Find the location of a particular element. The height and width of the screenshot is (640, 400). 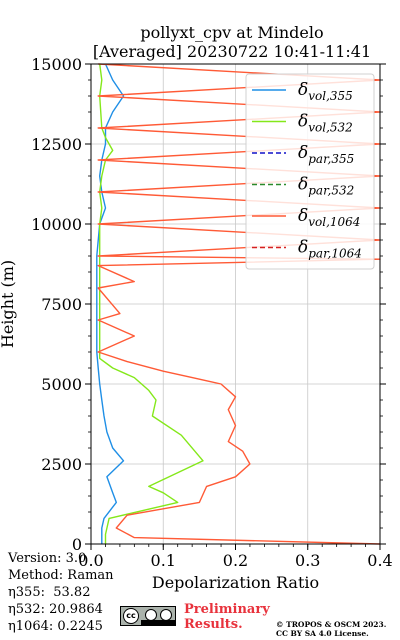

x-tick-label: 0.3 is located at coordinates (307, 560).